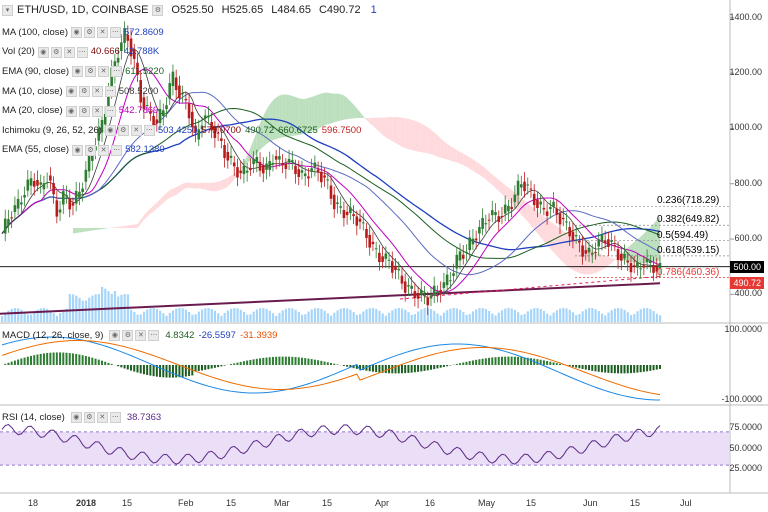 This screenshot has height=512, width=768. What do you see at coordinates (183, 92) in the screenshot?
I see `indicator-row: MA (10, close) ◉ ⚙ ✕ ⋯ 508.5200` at bounding box center [183, 92].